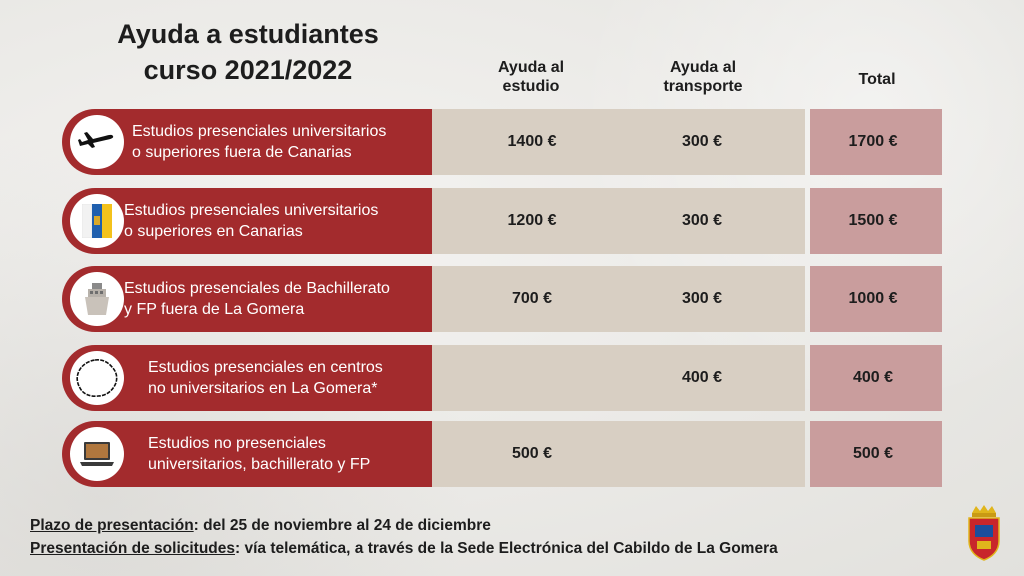  Describe the element at coordinates (873, 453) in the screenshot. I see `total-value: 500 €` at that location.